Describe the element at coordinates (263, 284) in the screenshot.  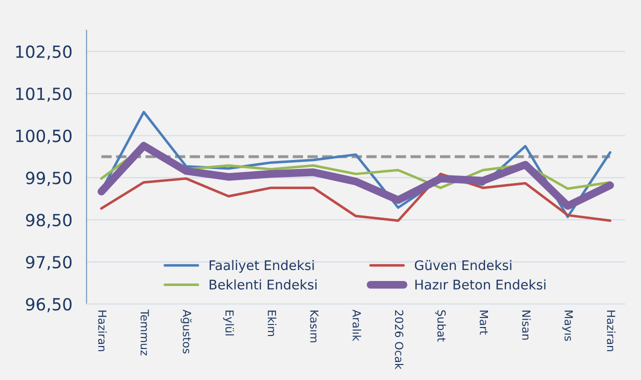
I see `legend-label: Beklenti Endeksi` at that location.